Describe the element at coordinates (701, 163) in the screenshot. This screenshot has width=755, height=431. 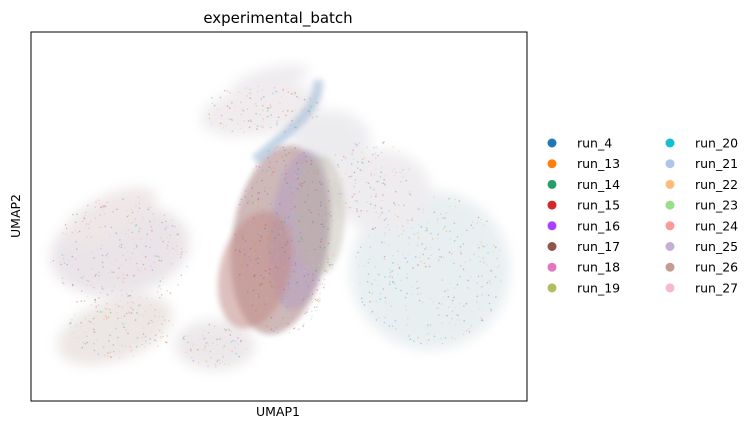
I see `legend-item: run_21` at that location.